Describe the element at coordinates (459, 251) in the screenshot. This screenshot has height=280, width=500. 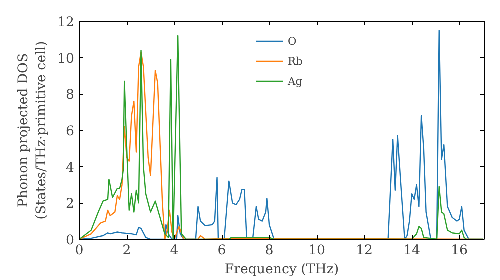
I see `x-tick-label: 16` at that location.